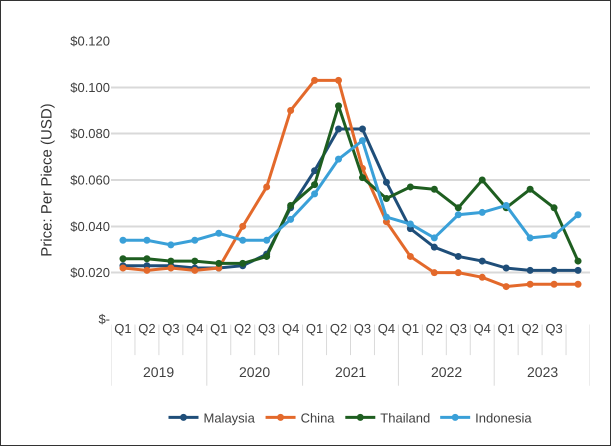  What do you see at coordinates (230, 418) in the screenshot?
I see `legend-label: Malaysia` at bounding box center [230, 418].